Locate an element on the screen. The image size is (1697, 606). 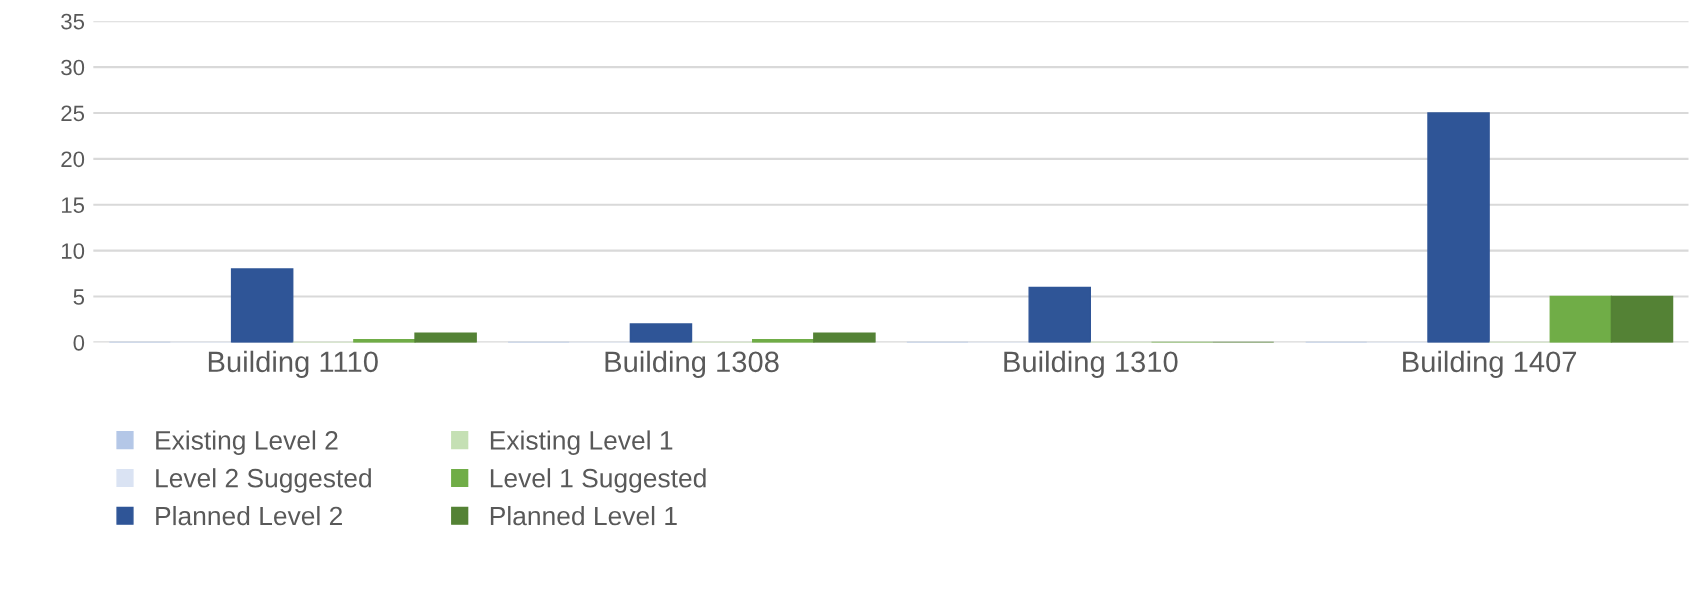
y-tick-label: 35 is located at coordinates (73, 21).